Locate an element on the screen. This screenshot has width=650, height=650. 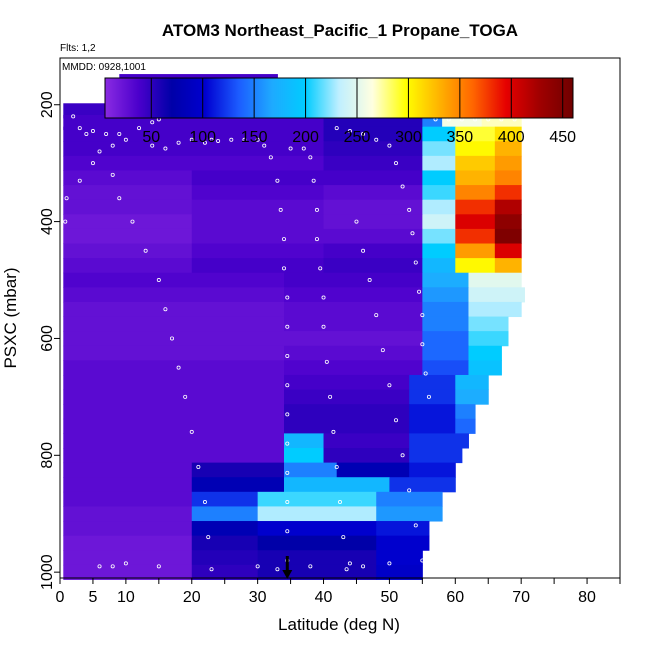
latitude-marker-arrow is located at coordinates (287, 567).